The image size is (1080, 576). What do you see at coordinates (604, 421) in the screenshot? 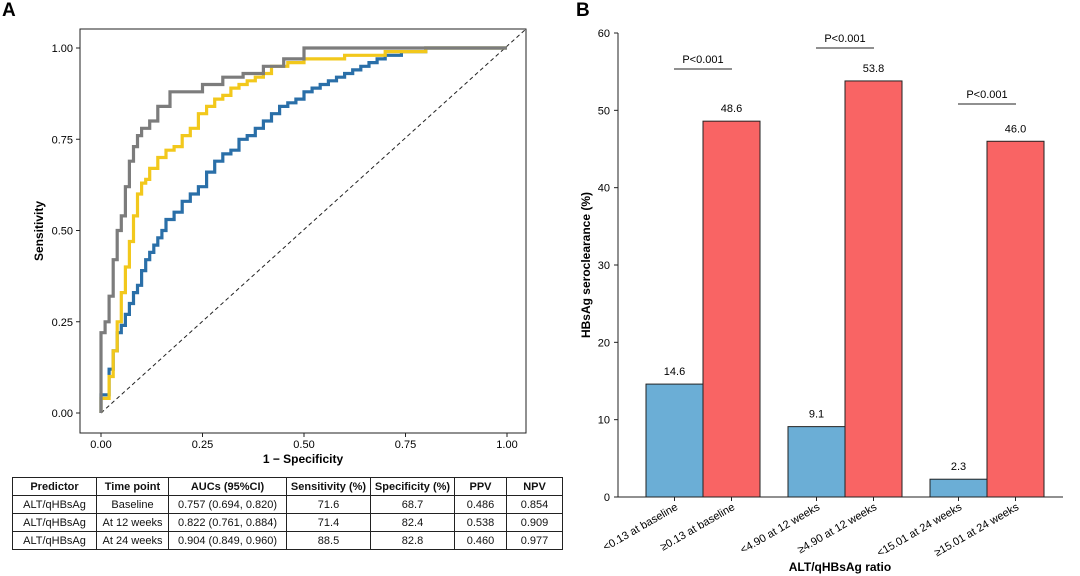
I see `bar-y-tick-label: 10` at bounding box center [604, 421].